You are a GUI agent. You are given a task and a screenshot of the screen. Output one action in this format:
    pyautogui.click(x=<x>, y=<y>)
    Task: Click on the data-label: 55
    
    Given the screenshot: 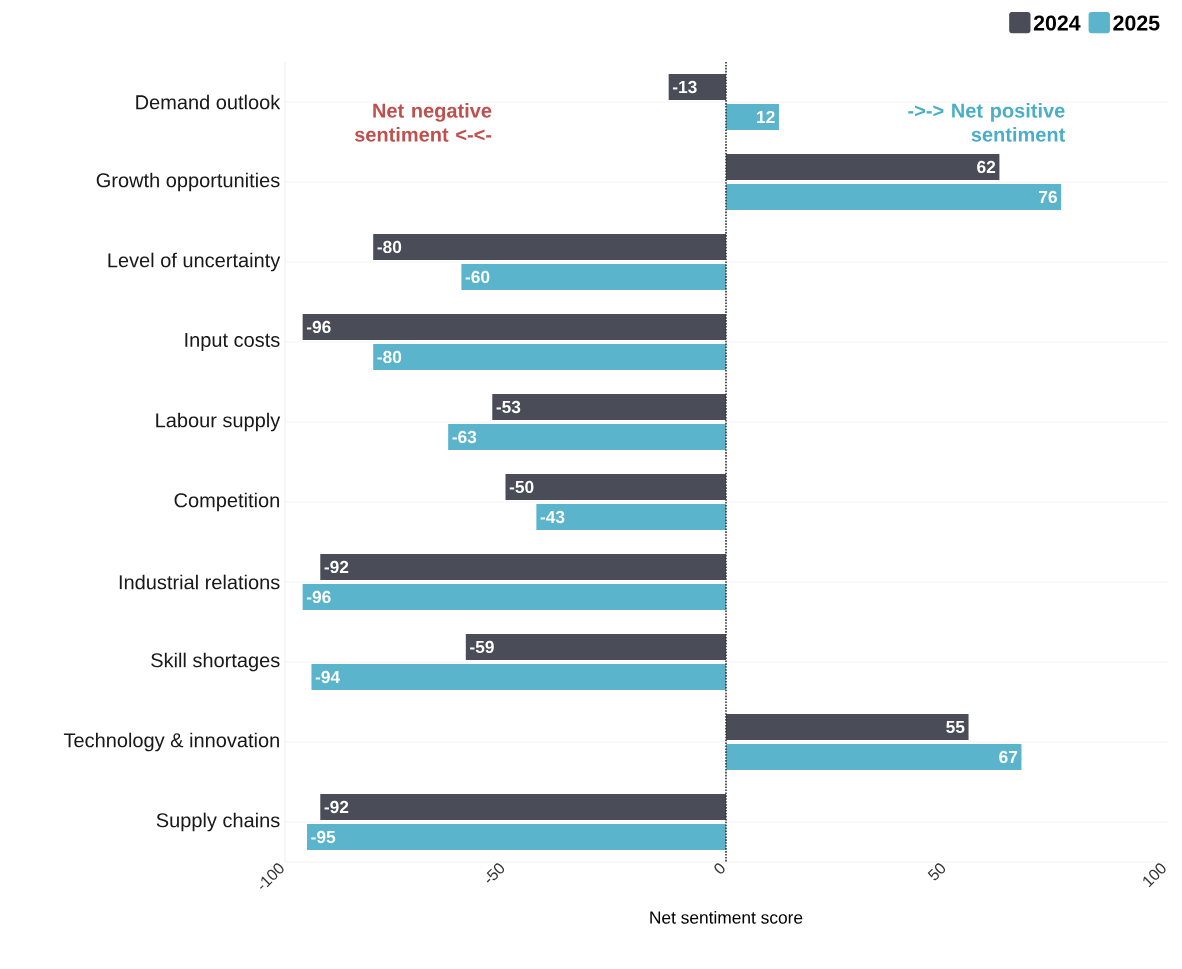 What is the action you would take?
    pyautogui.click(x=955, y=727)
    